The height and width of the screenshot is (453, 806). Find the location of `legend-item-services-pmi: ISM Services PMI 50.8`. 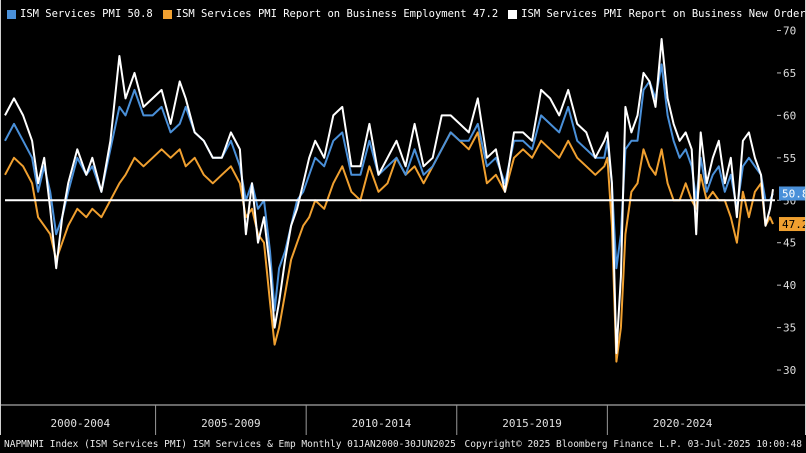

legend-item-services-pmi: ISM Services PMI 50.8 is located at coordinates (80, 14).